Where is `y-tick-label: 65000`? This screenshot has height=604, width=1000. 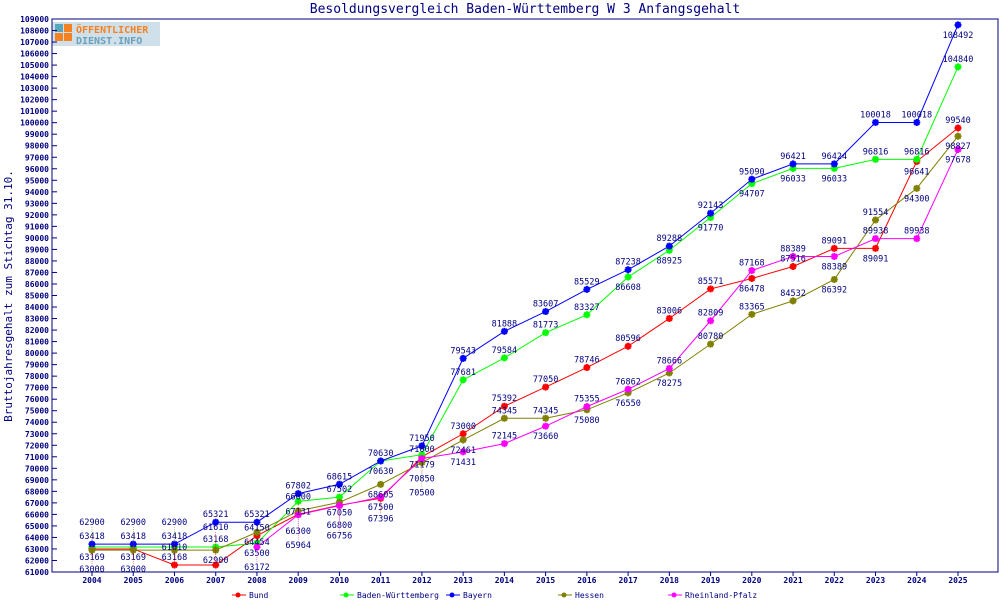
y-tick-label: 65000 is located at coordinates (37, 526).